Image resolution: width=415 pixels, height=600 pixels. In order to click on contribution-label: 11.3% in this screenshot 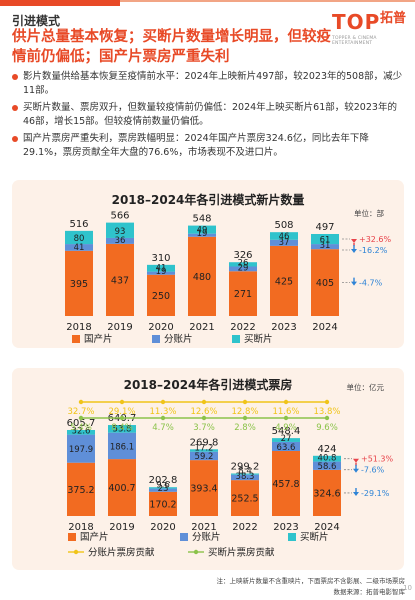, I will do `click(162, 412)`.